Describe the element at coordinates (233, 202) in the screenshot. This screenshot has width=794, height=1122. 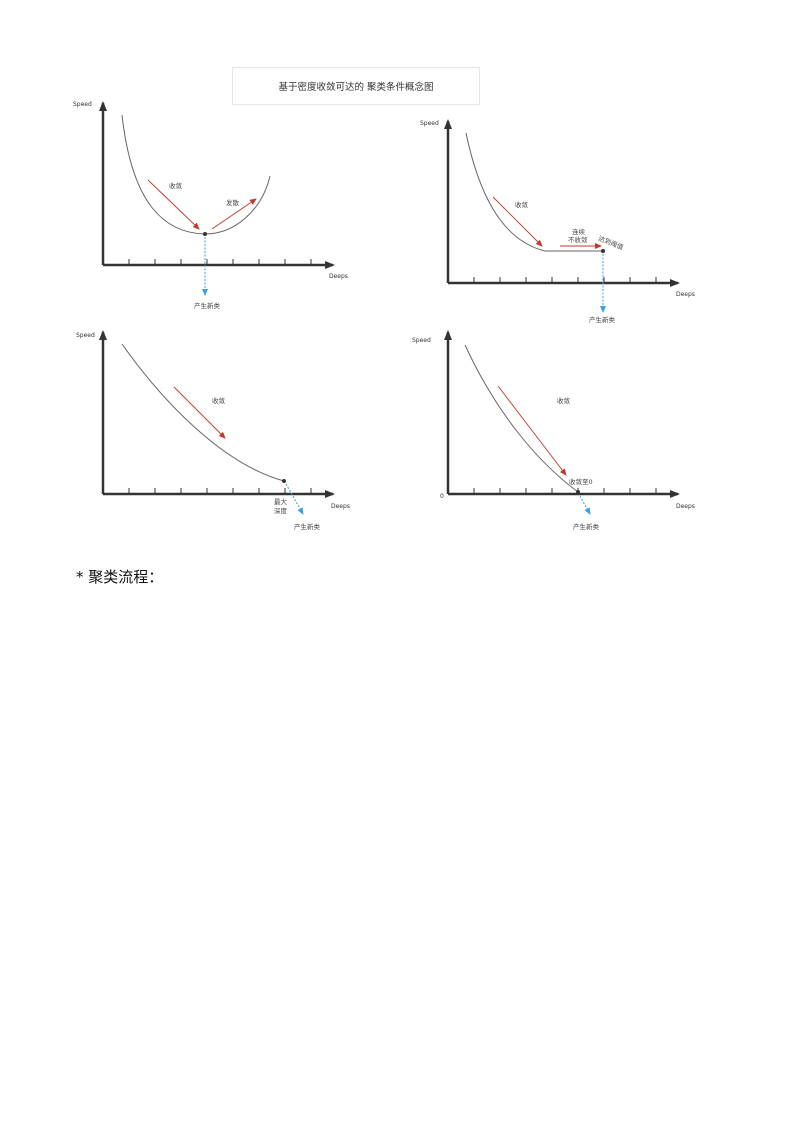
I see `diverge-label: 发散` at that location.